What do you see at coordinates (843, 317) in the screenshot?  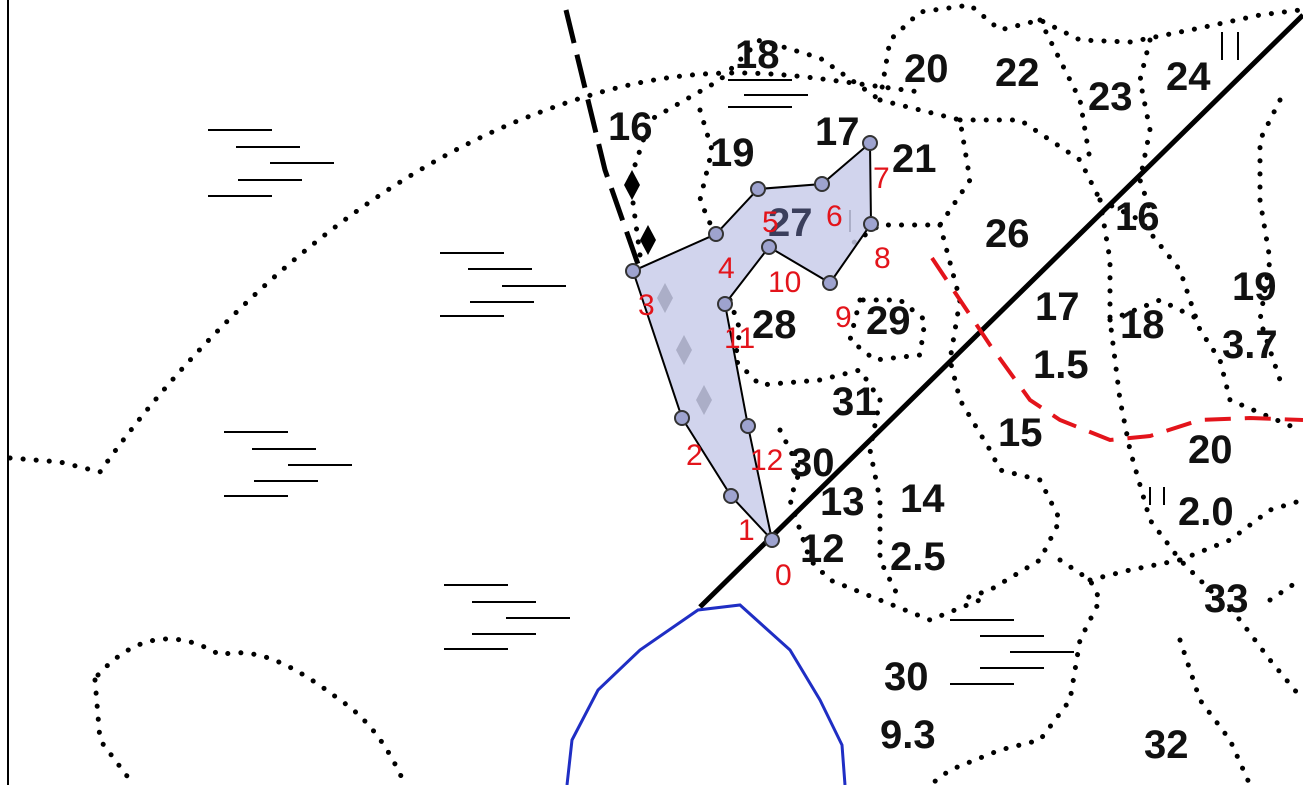 I see `vertex-label: 9` at bounding box center [843, 317].